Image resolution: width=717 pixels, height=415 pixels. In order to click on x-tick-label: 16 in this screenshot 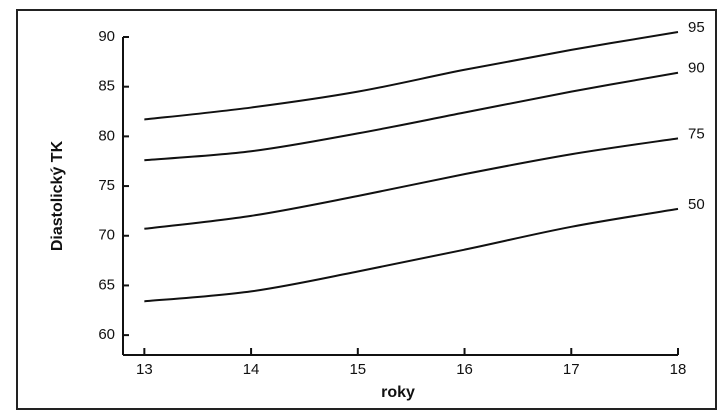, I will do `click(464, 369)`.